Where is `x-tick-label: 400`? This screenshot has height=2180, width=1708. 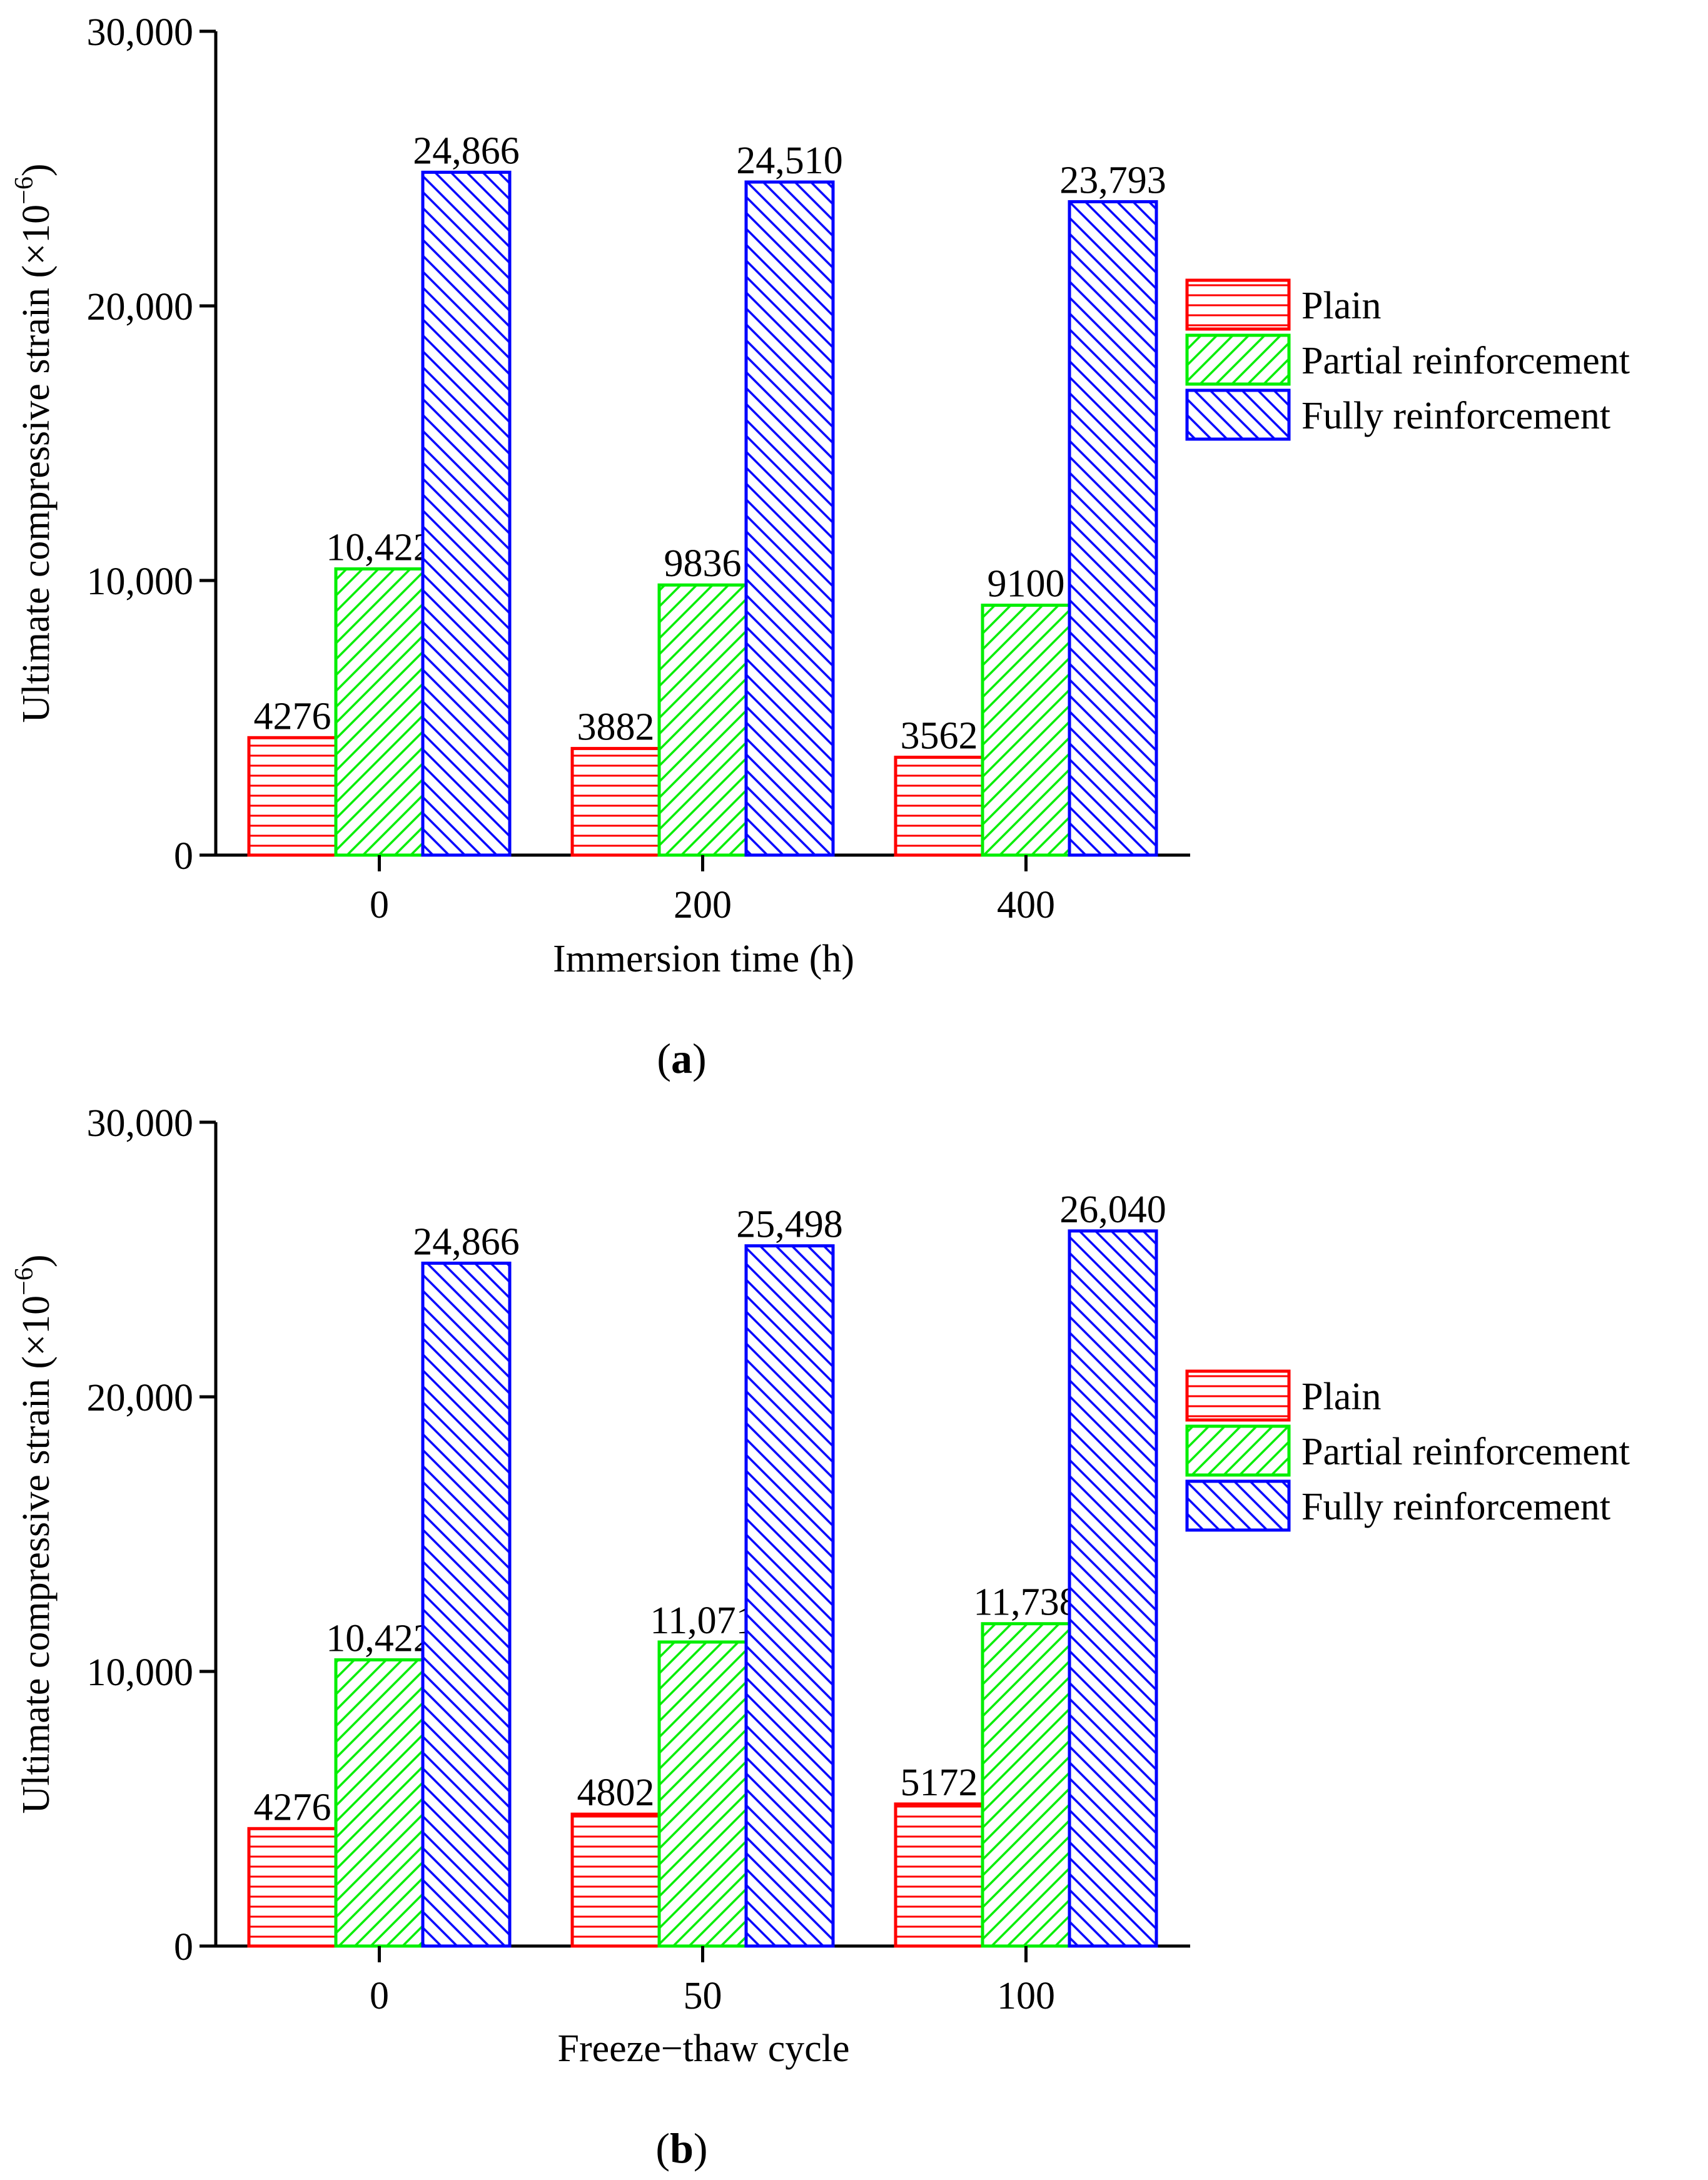
x-tick-label: 400 is located at coordinates (1026, 905).